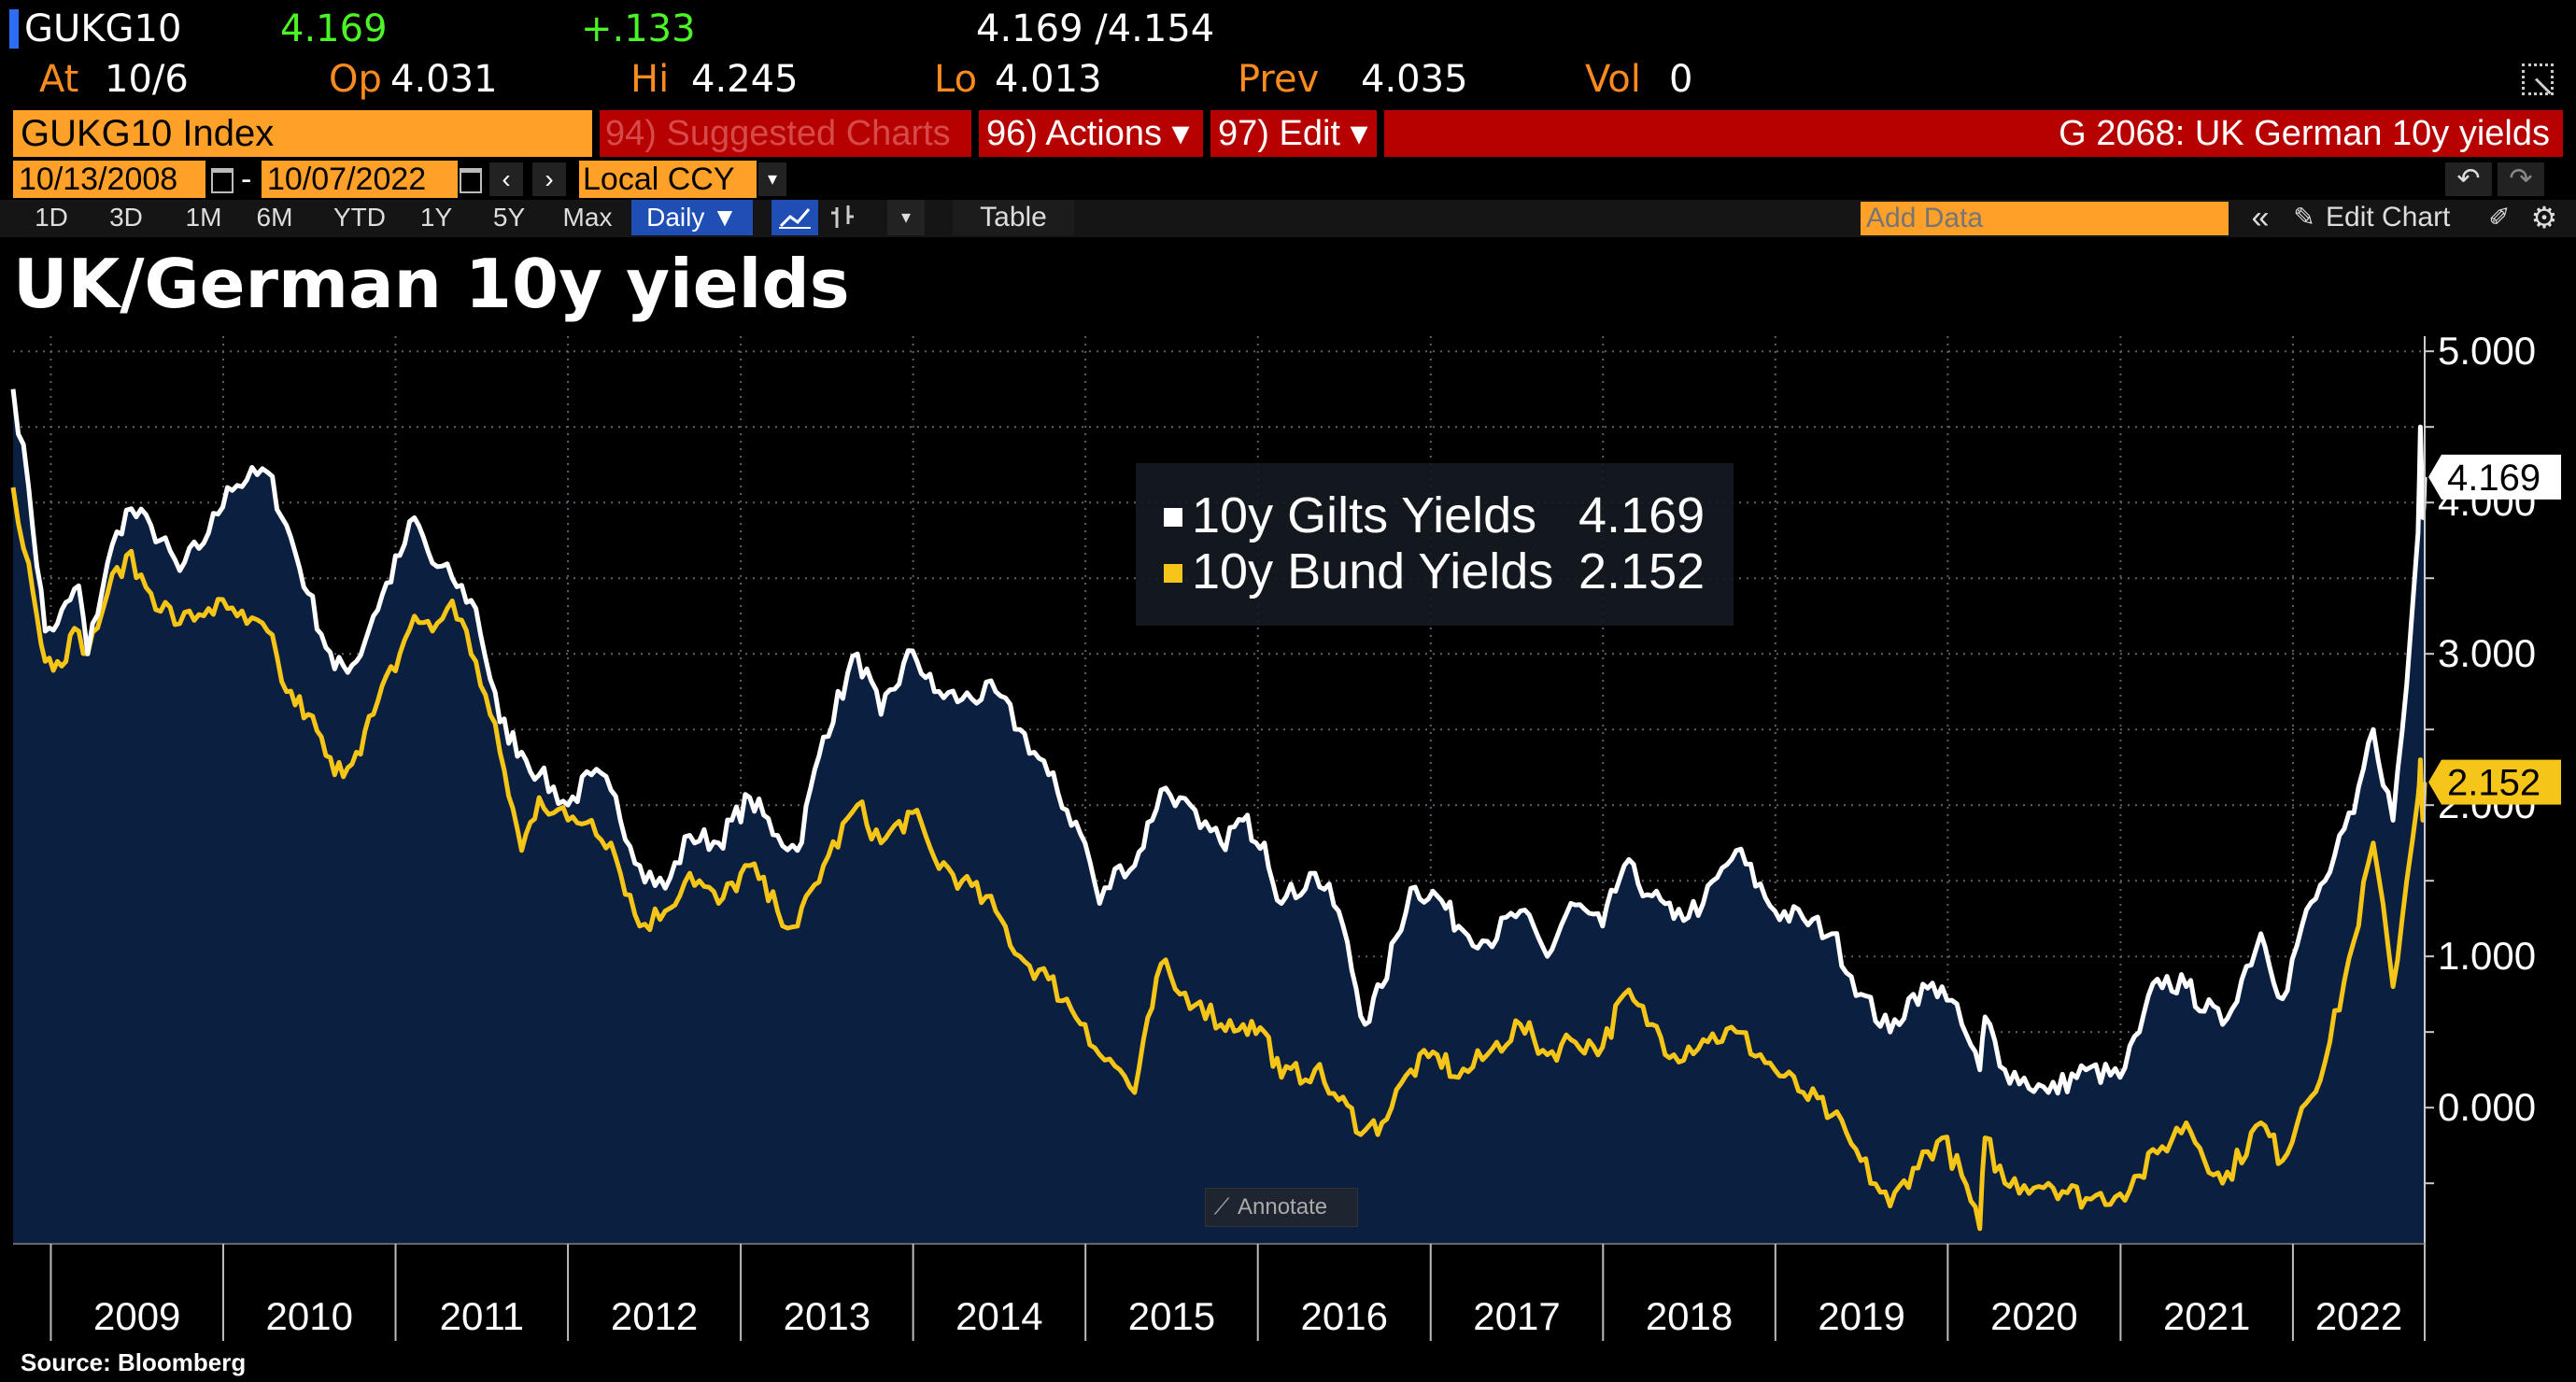 The height and width of the screenshot is (1382, 2576). I want to click on next-period-button: ›, so click(549, 179).